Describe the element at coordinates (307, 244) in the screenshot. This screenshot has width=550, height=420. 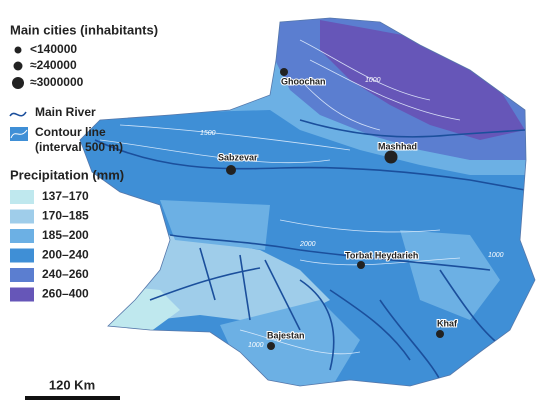
I see `contour-label: 2000` at that location.